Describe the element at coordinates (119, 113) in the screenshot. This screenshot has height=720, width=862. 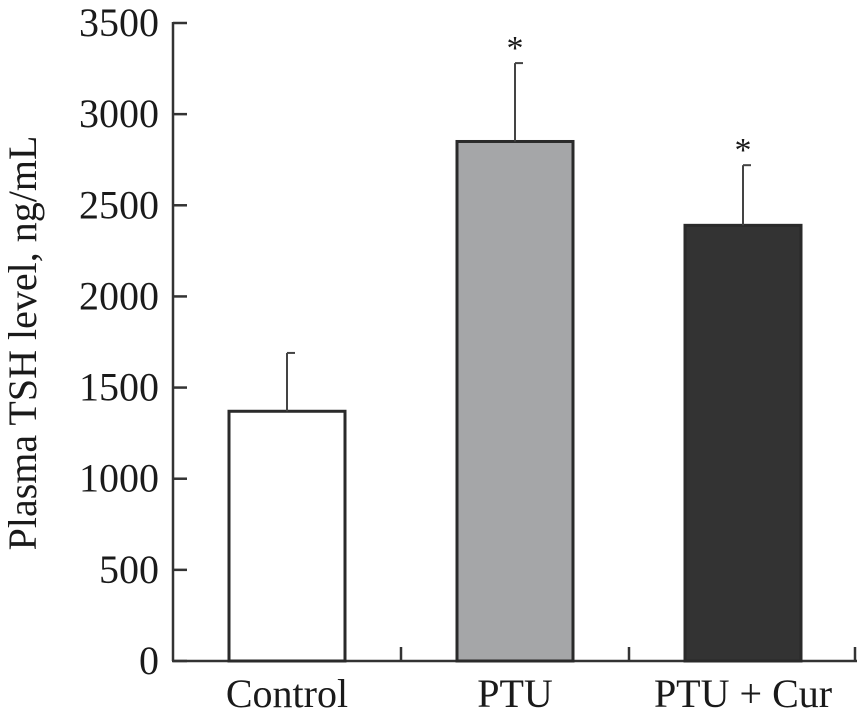
I see `y-tick-label: 3000` at that location.